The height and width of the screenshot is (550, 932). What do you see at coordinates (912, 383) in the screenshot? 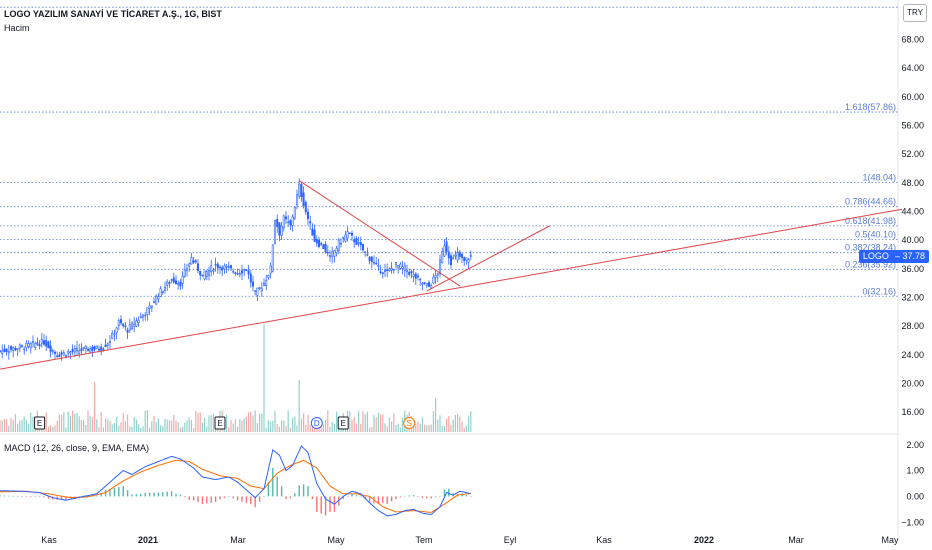
I see `price-tick-label: 20.00` at bounding box center [912, 383].